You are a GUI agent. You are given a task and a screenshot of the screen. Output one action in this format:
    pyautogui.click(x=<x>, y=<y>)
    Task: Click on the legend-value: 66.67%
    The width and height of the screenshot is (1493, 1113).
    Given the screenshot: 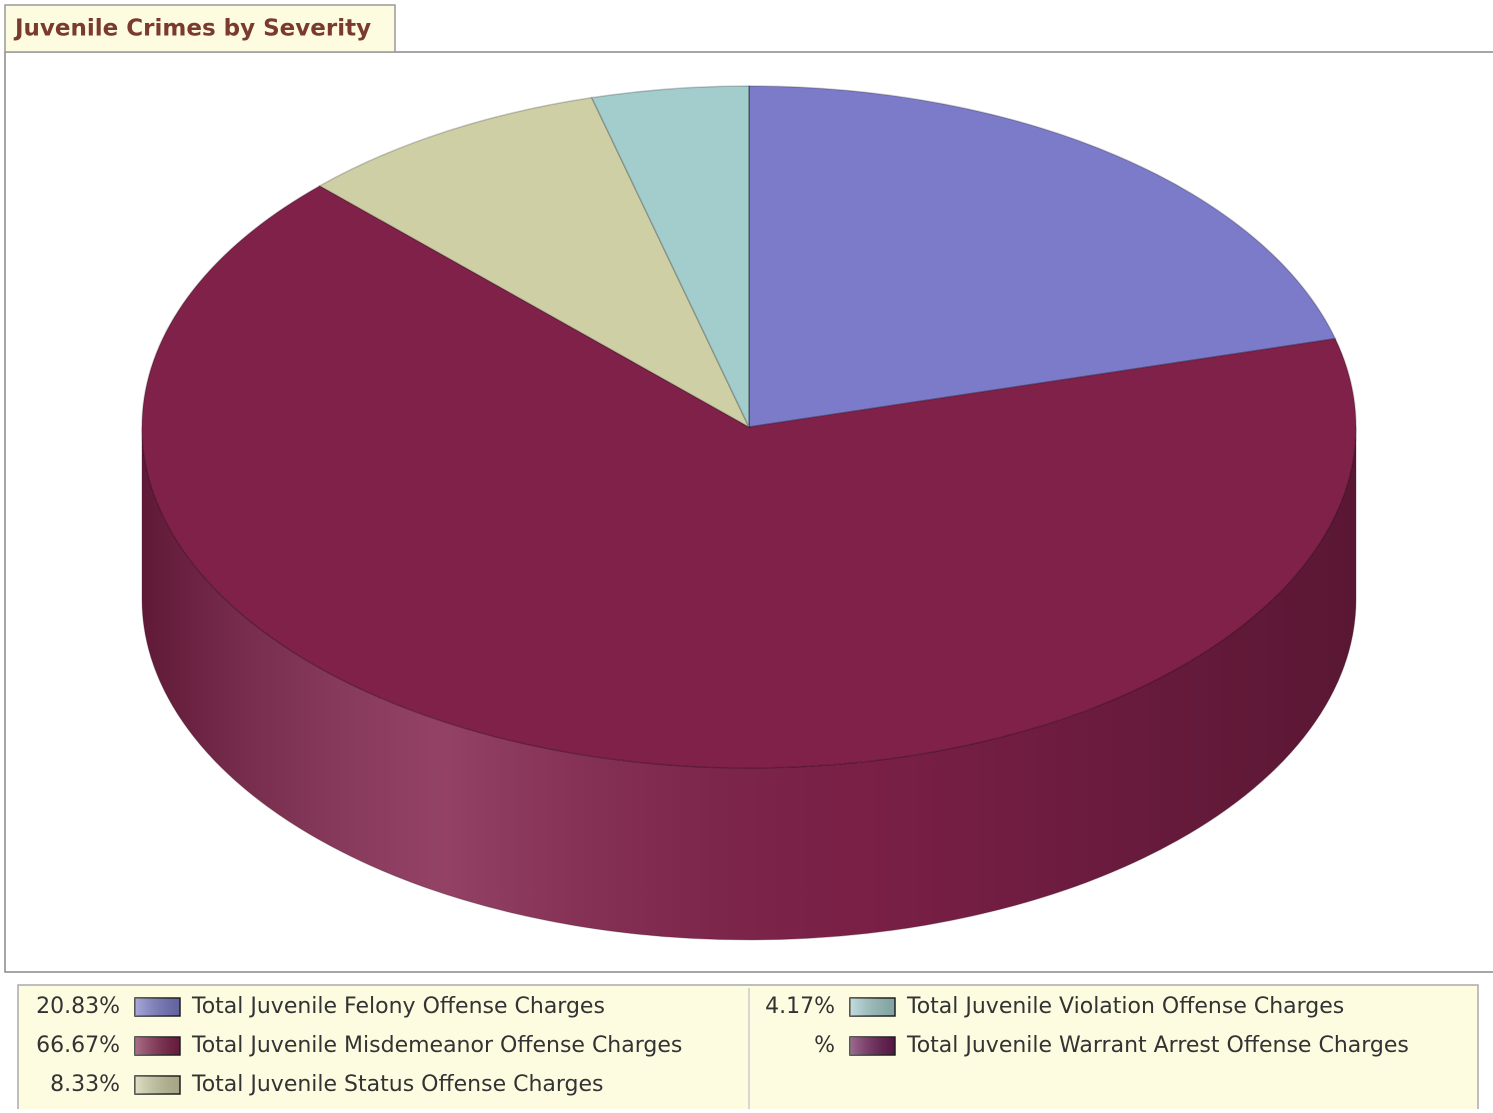 What is the action you would take?
    pyautogui.click(x=78, y=1045)
    